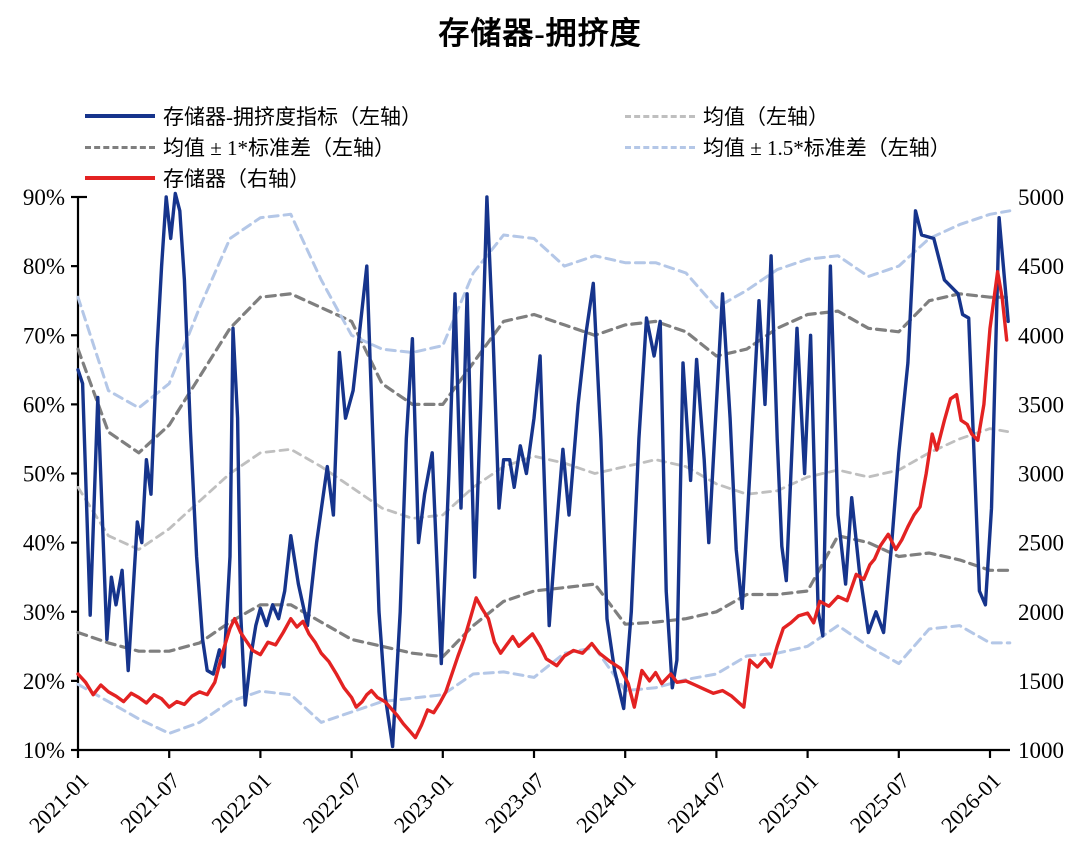 The image size is (1080, 851). Describe the element at coordinates (971, 803) in the screenshot. I see `x-axis-tick-label: 2026-01` at that location.